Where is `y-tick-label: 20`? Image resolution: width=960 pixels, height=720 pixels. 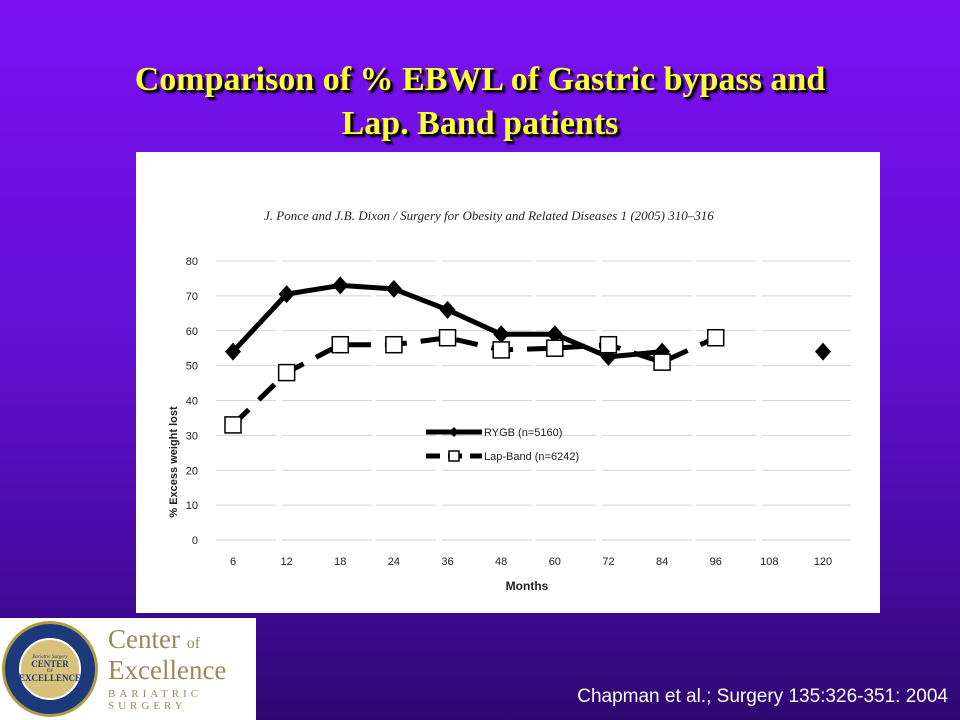
y-tick-label: 20 is located at coordinates (192, 471).